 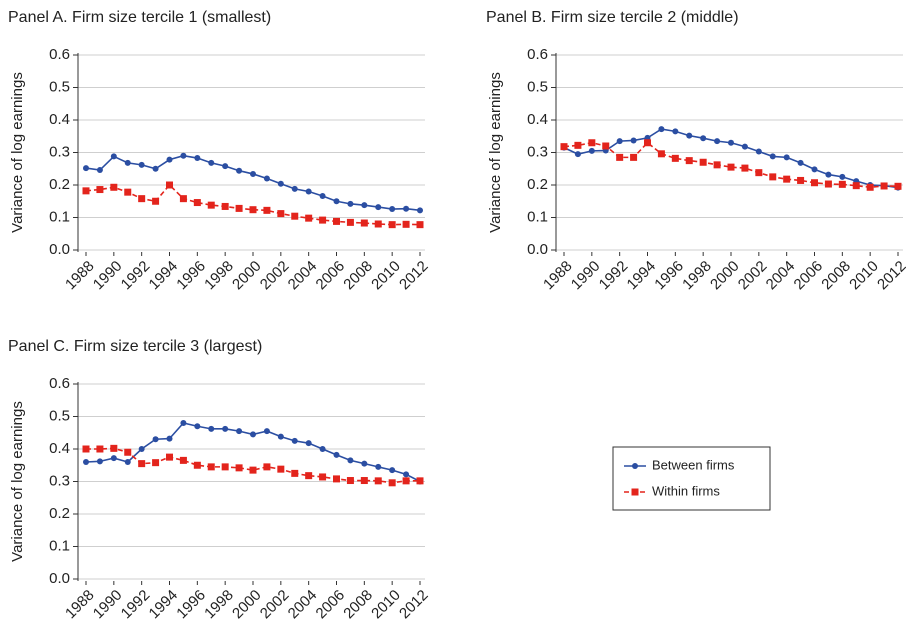 What do you see at coordinates (164, 276) in the screenshot?
I see `x-tick-label: 1994` at bounding box center [164, 276].